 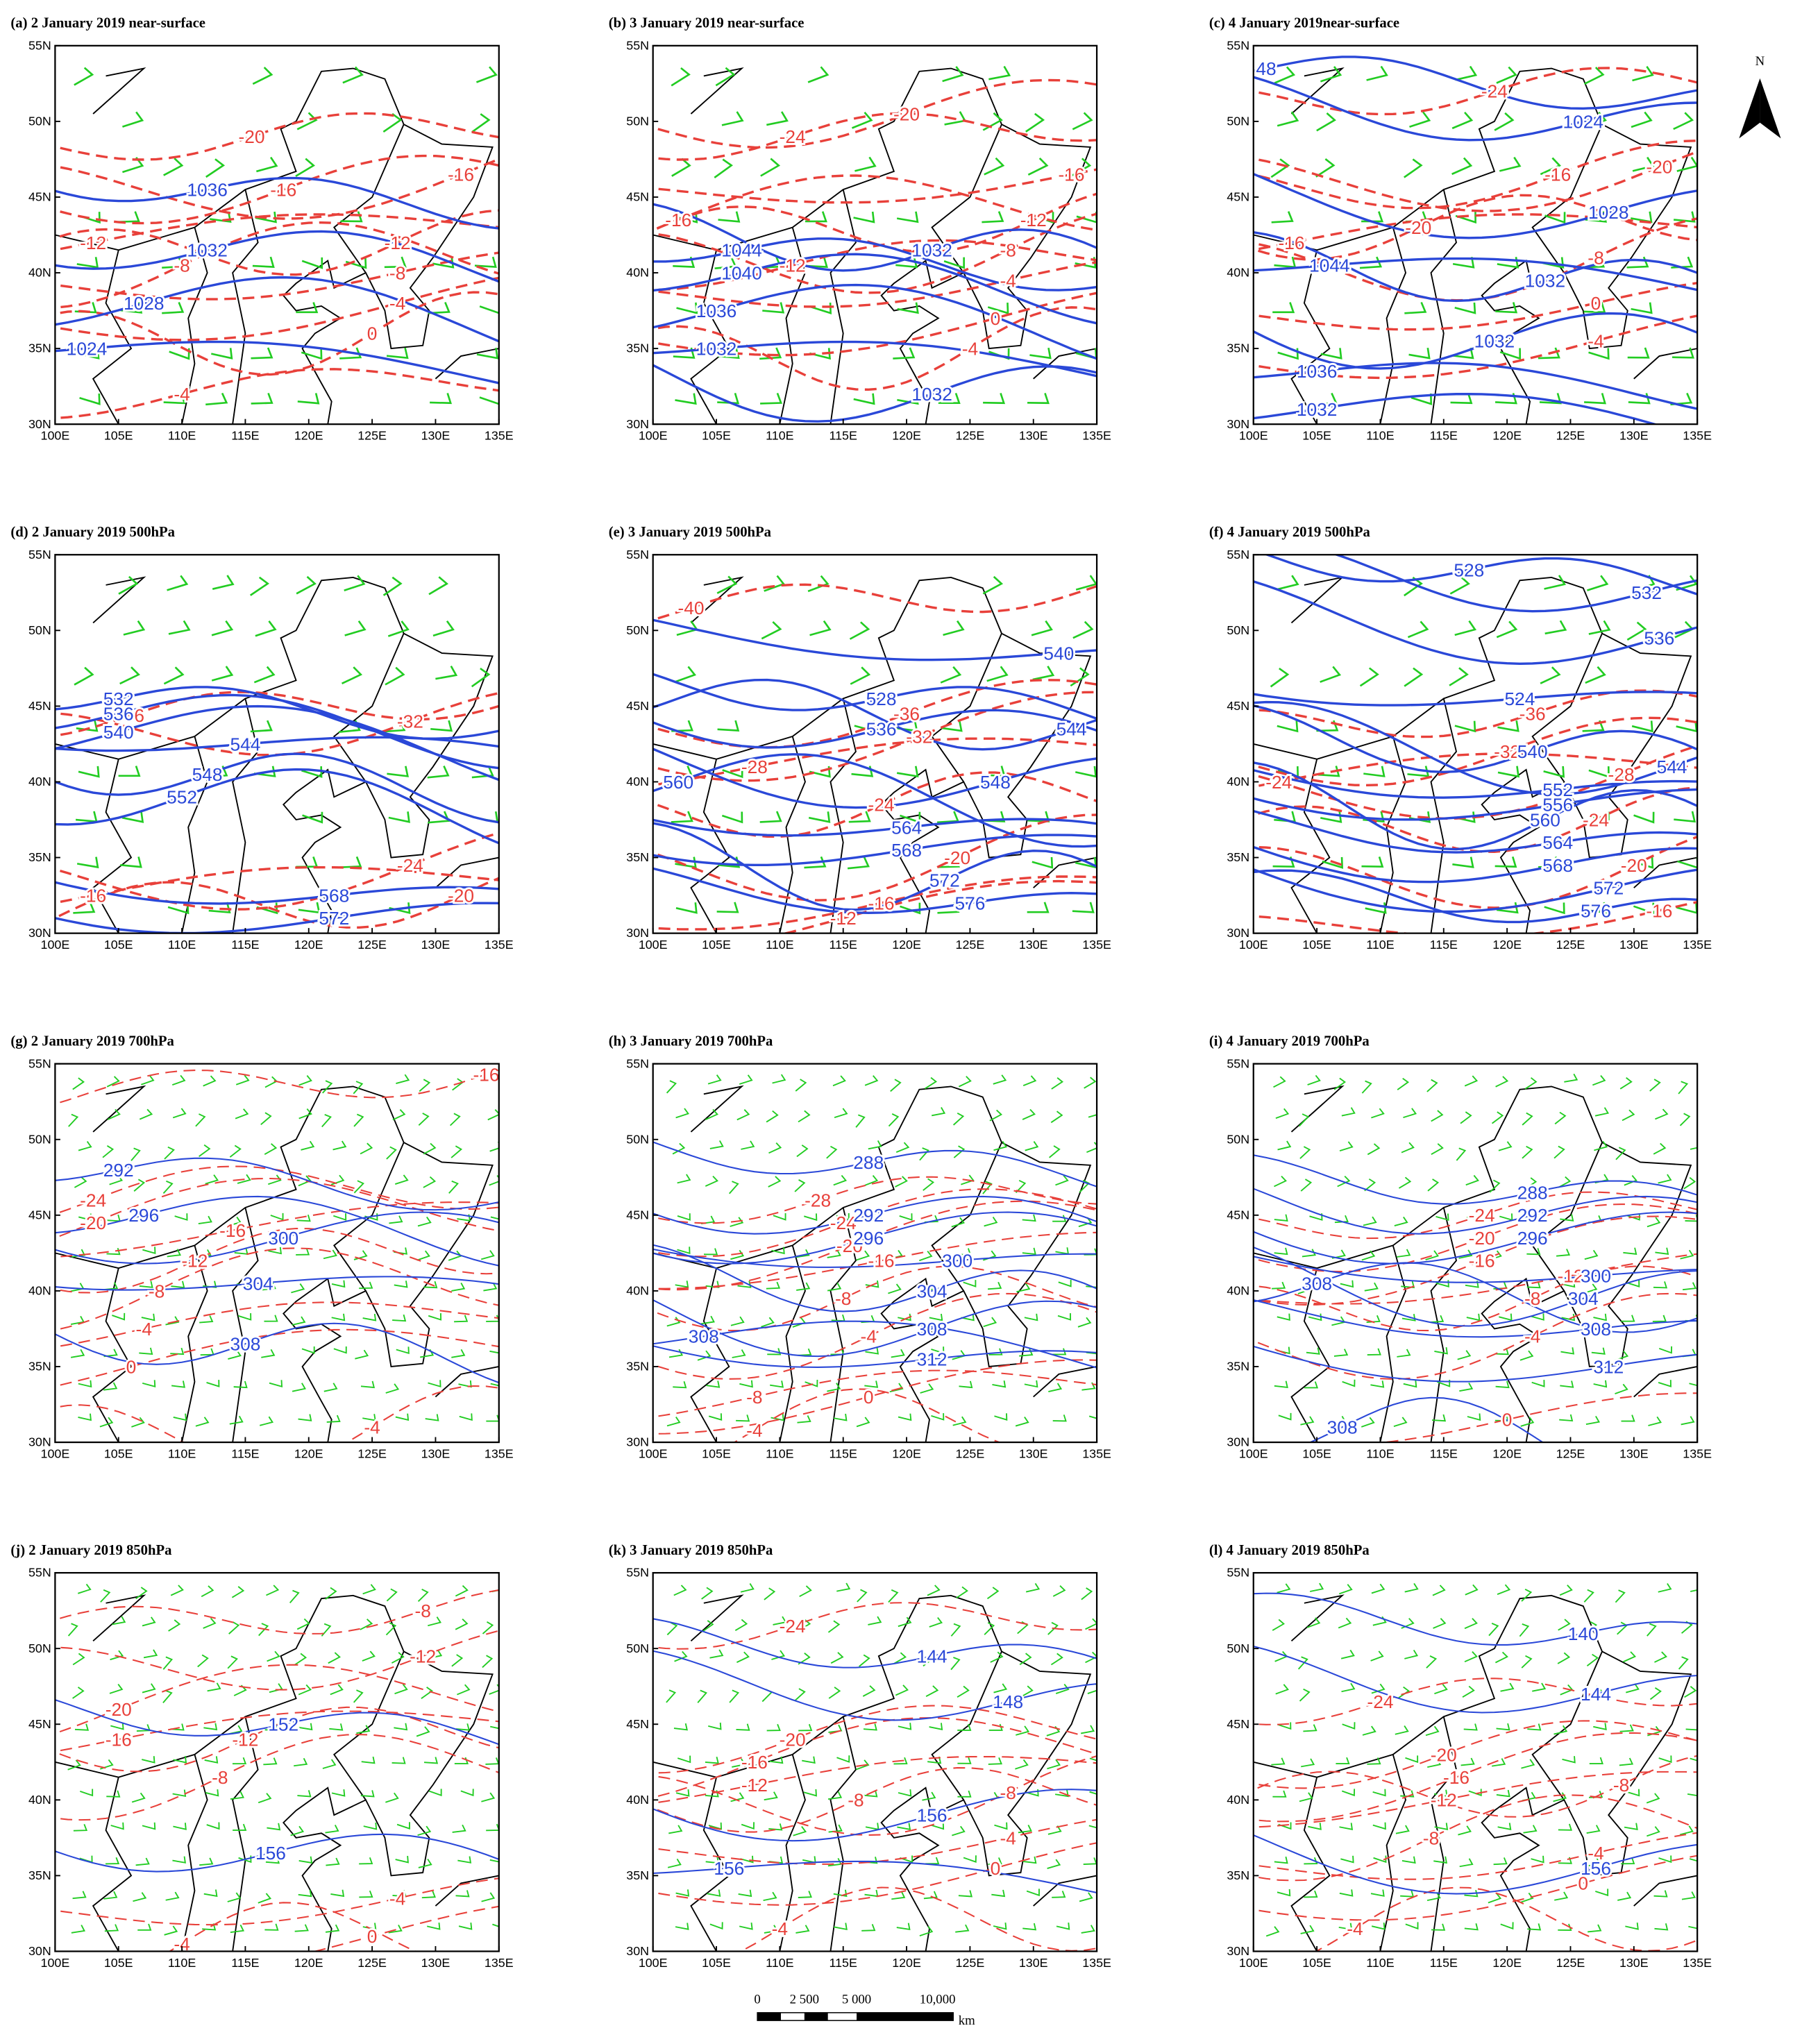 What do you see at coordinates (144, 303) in the screenshot?
I see `pressure-label: 1028` at bounding box center [144, 303].